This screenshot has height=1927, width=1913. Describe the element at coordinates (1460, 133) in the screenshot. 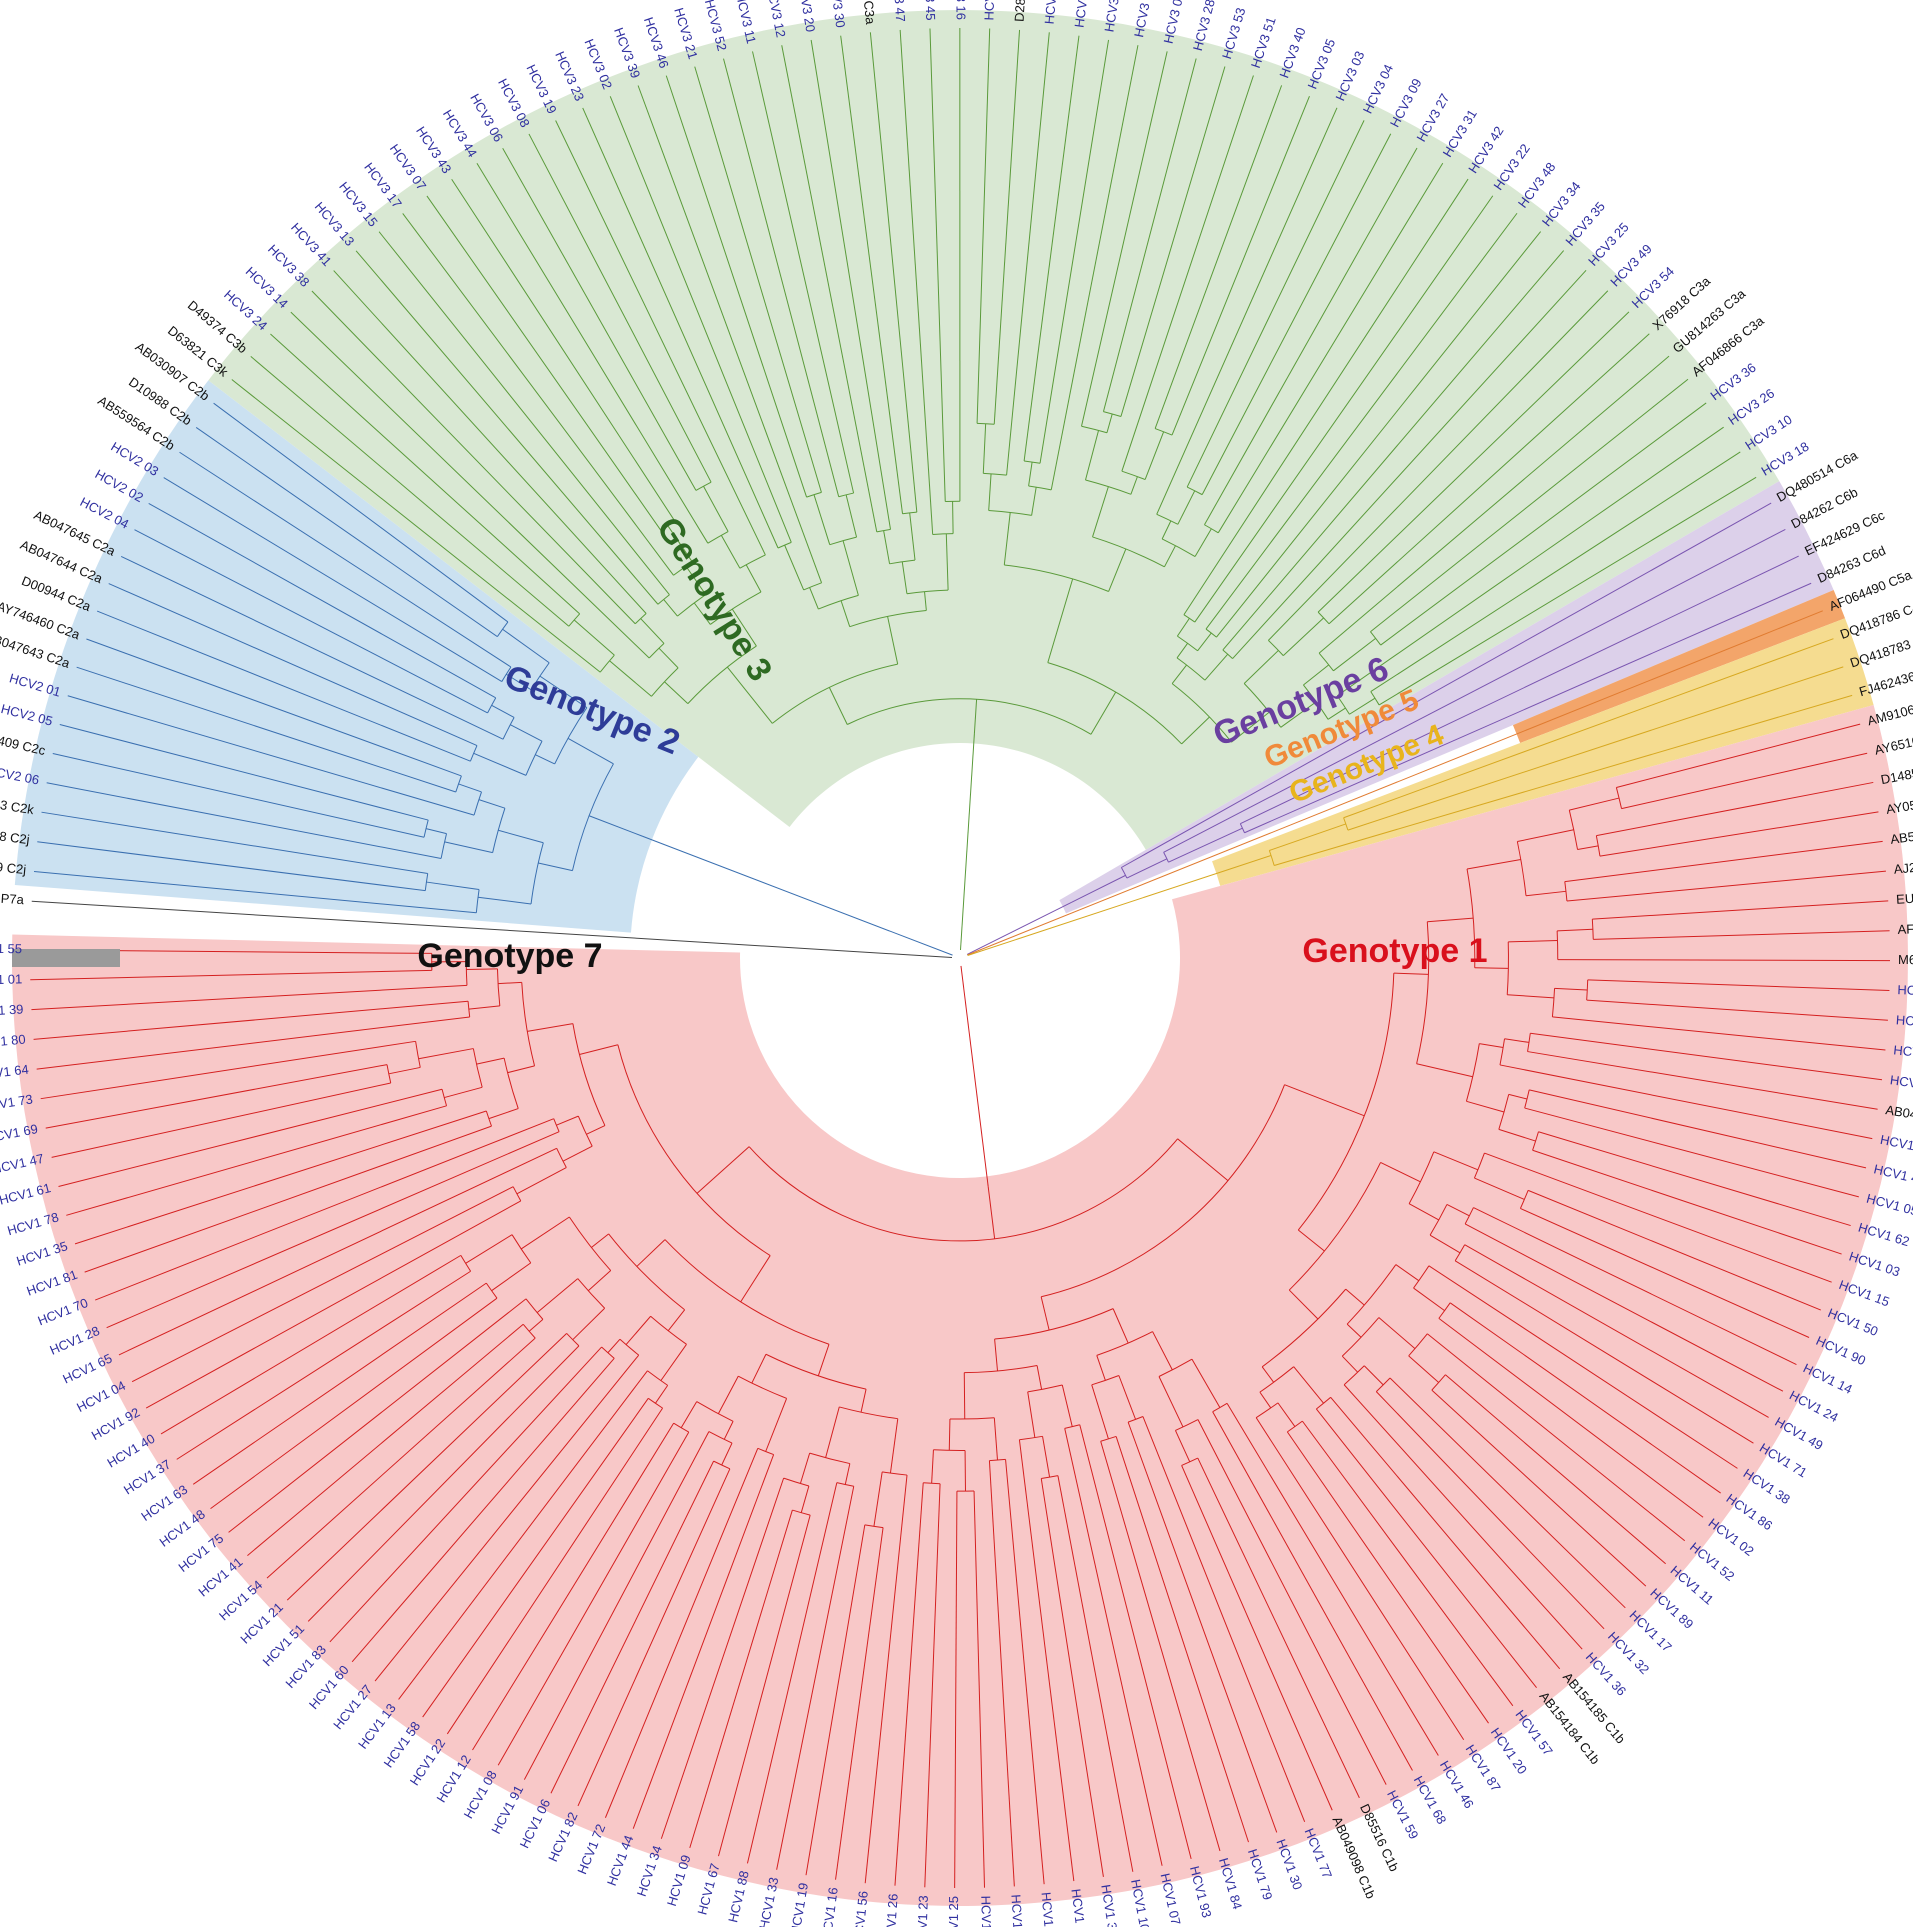

I see `study-tip-label: HCV3 31` at that location.